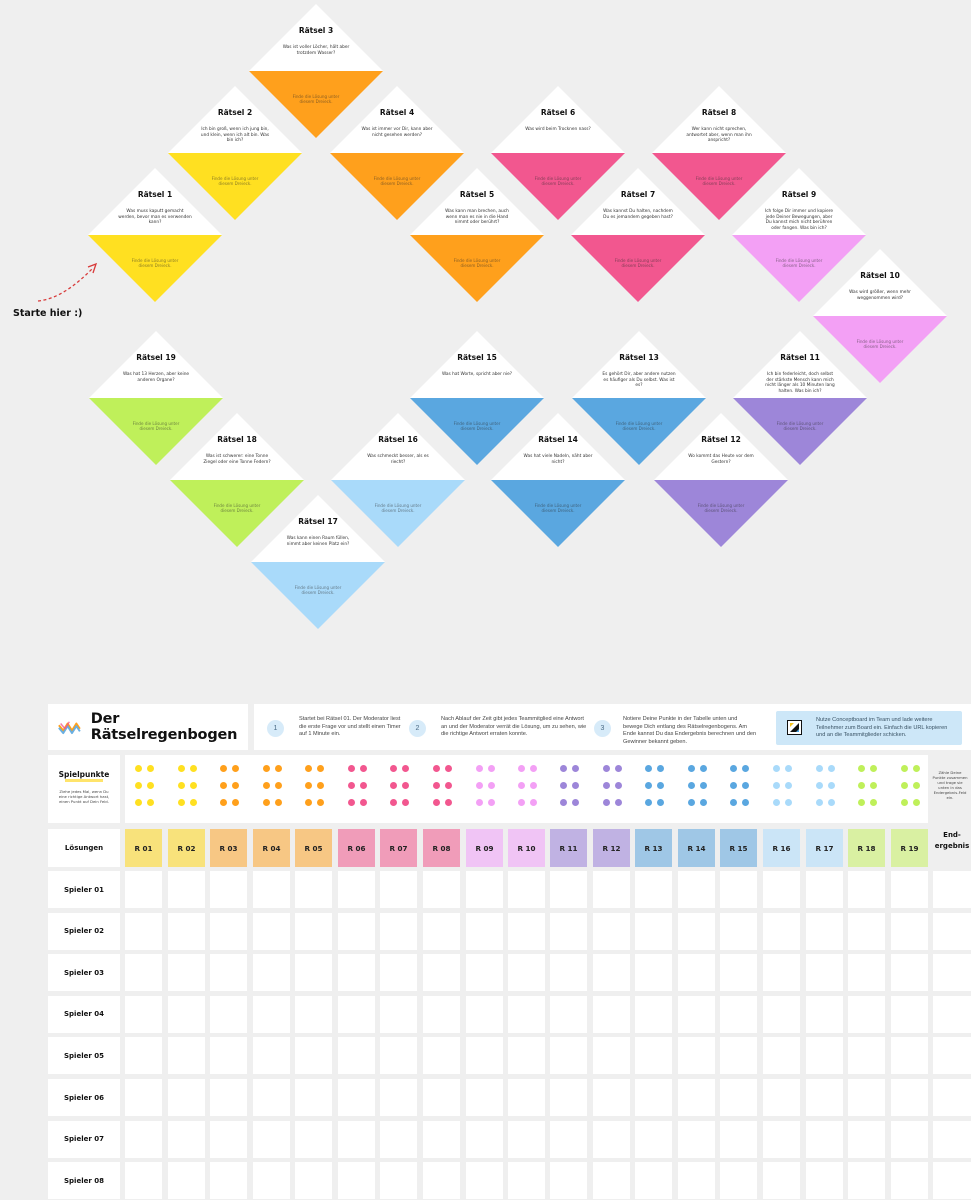 This screenshot has width=971, height=1200. I want to click on solution-column-header: R 19, so click(909, 848).